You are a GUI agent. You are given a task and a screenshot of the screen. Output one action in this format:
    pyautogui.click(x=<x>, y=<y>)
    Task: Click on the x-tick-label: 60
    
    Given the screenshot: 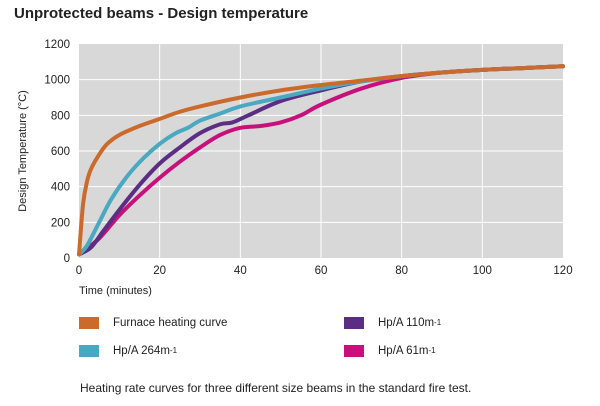 What is the action you would take?
    pyautogui.click(x=321, y=271)
    